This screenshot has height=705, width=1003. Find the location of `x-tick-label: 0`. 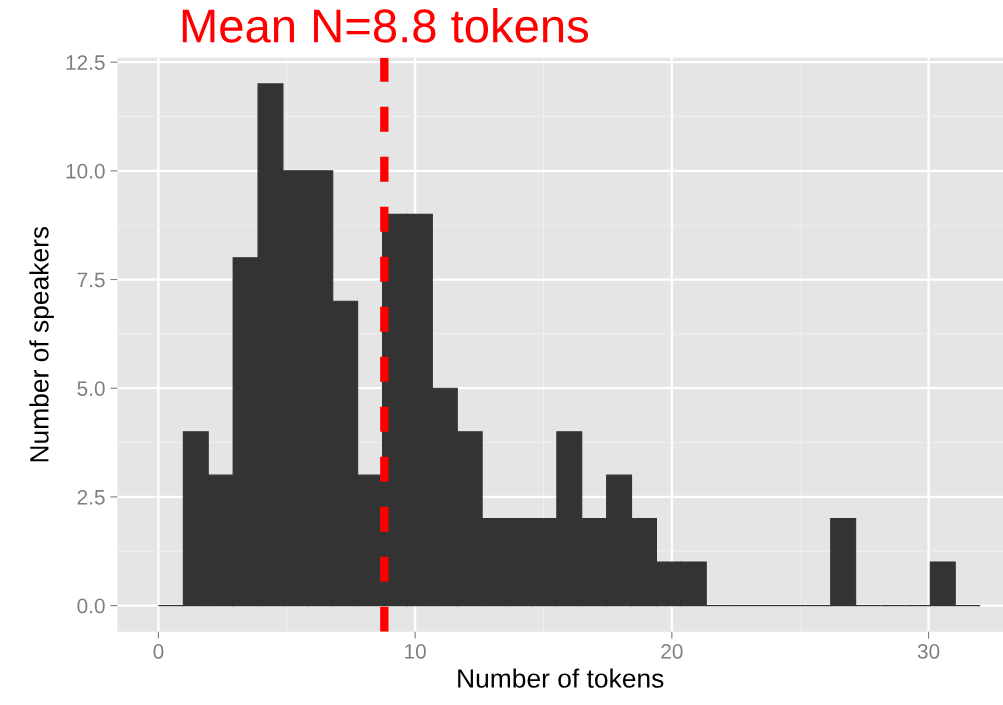

x-tick-label: 0 is located at coordinates (158, 651).